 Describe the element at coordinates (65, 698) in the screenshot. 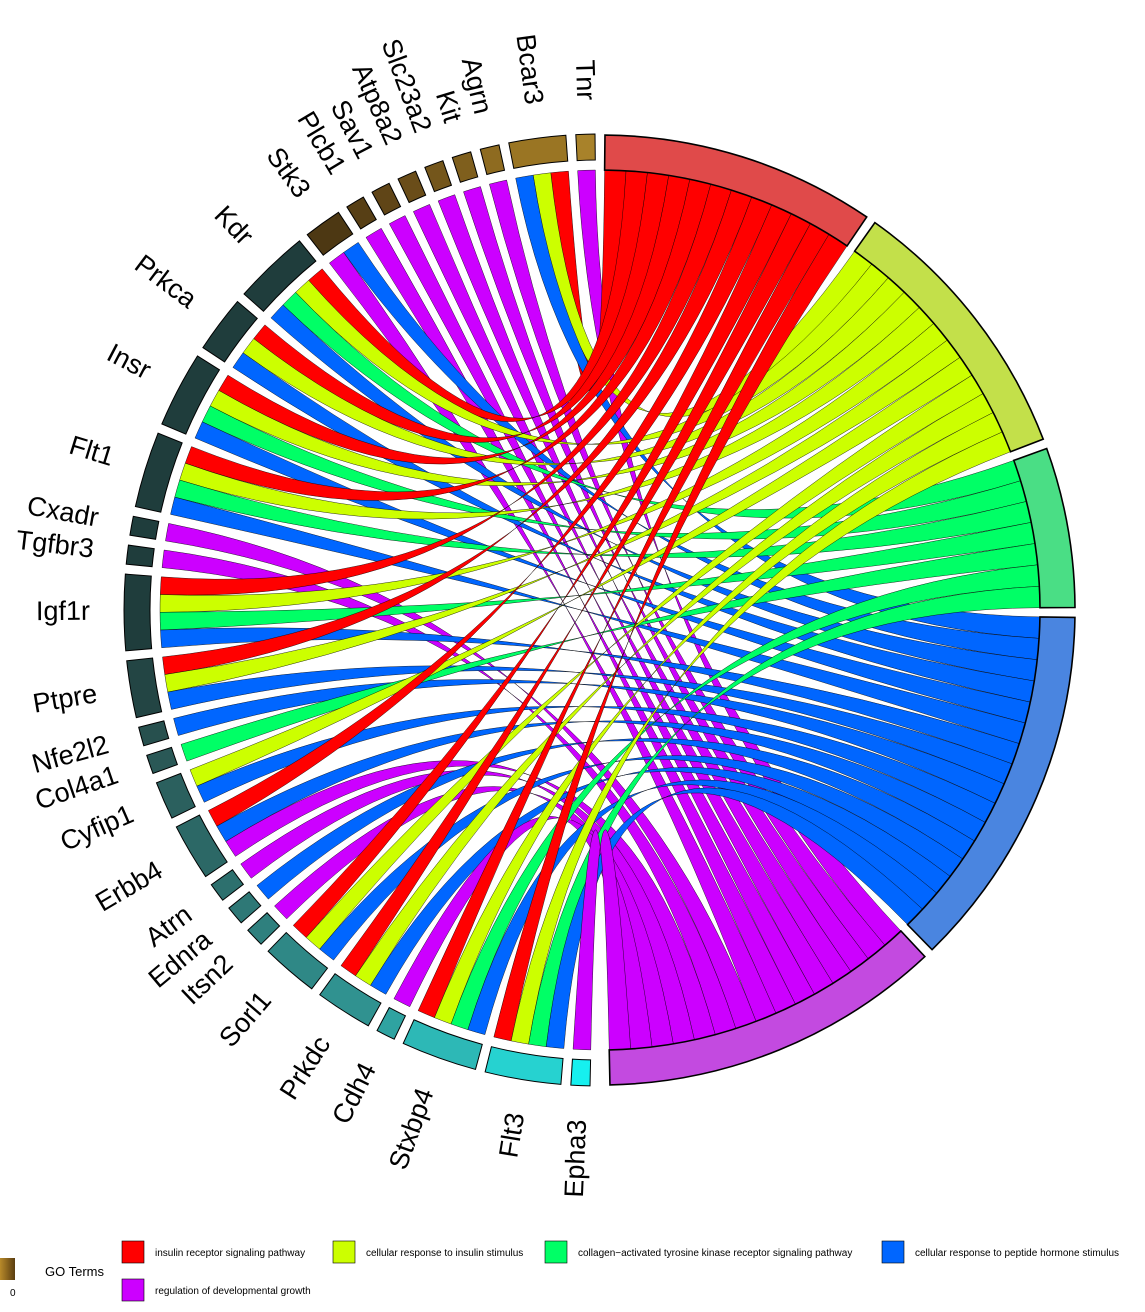

I see `gene-label-ptpre: Ptpre` at that location.